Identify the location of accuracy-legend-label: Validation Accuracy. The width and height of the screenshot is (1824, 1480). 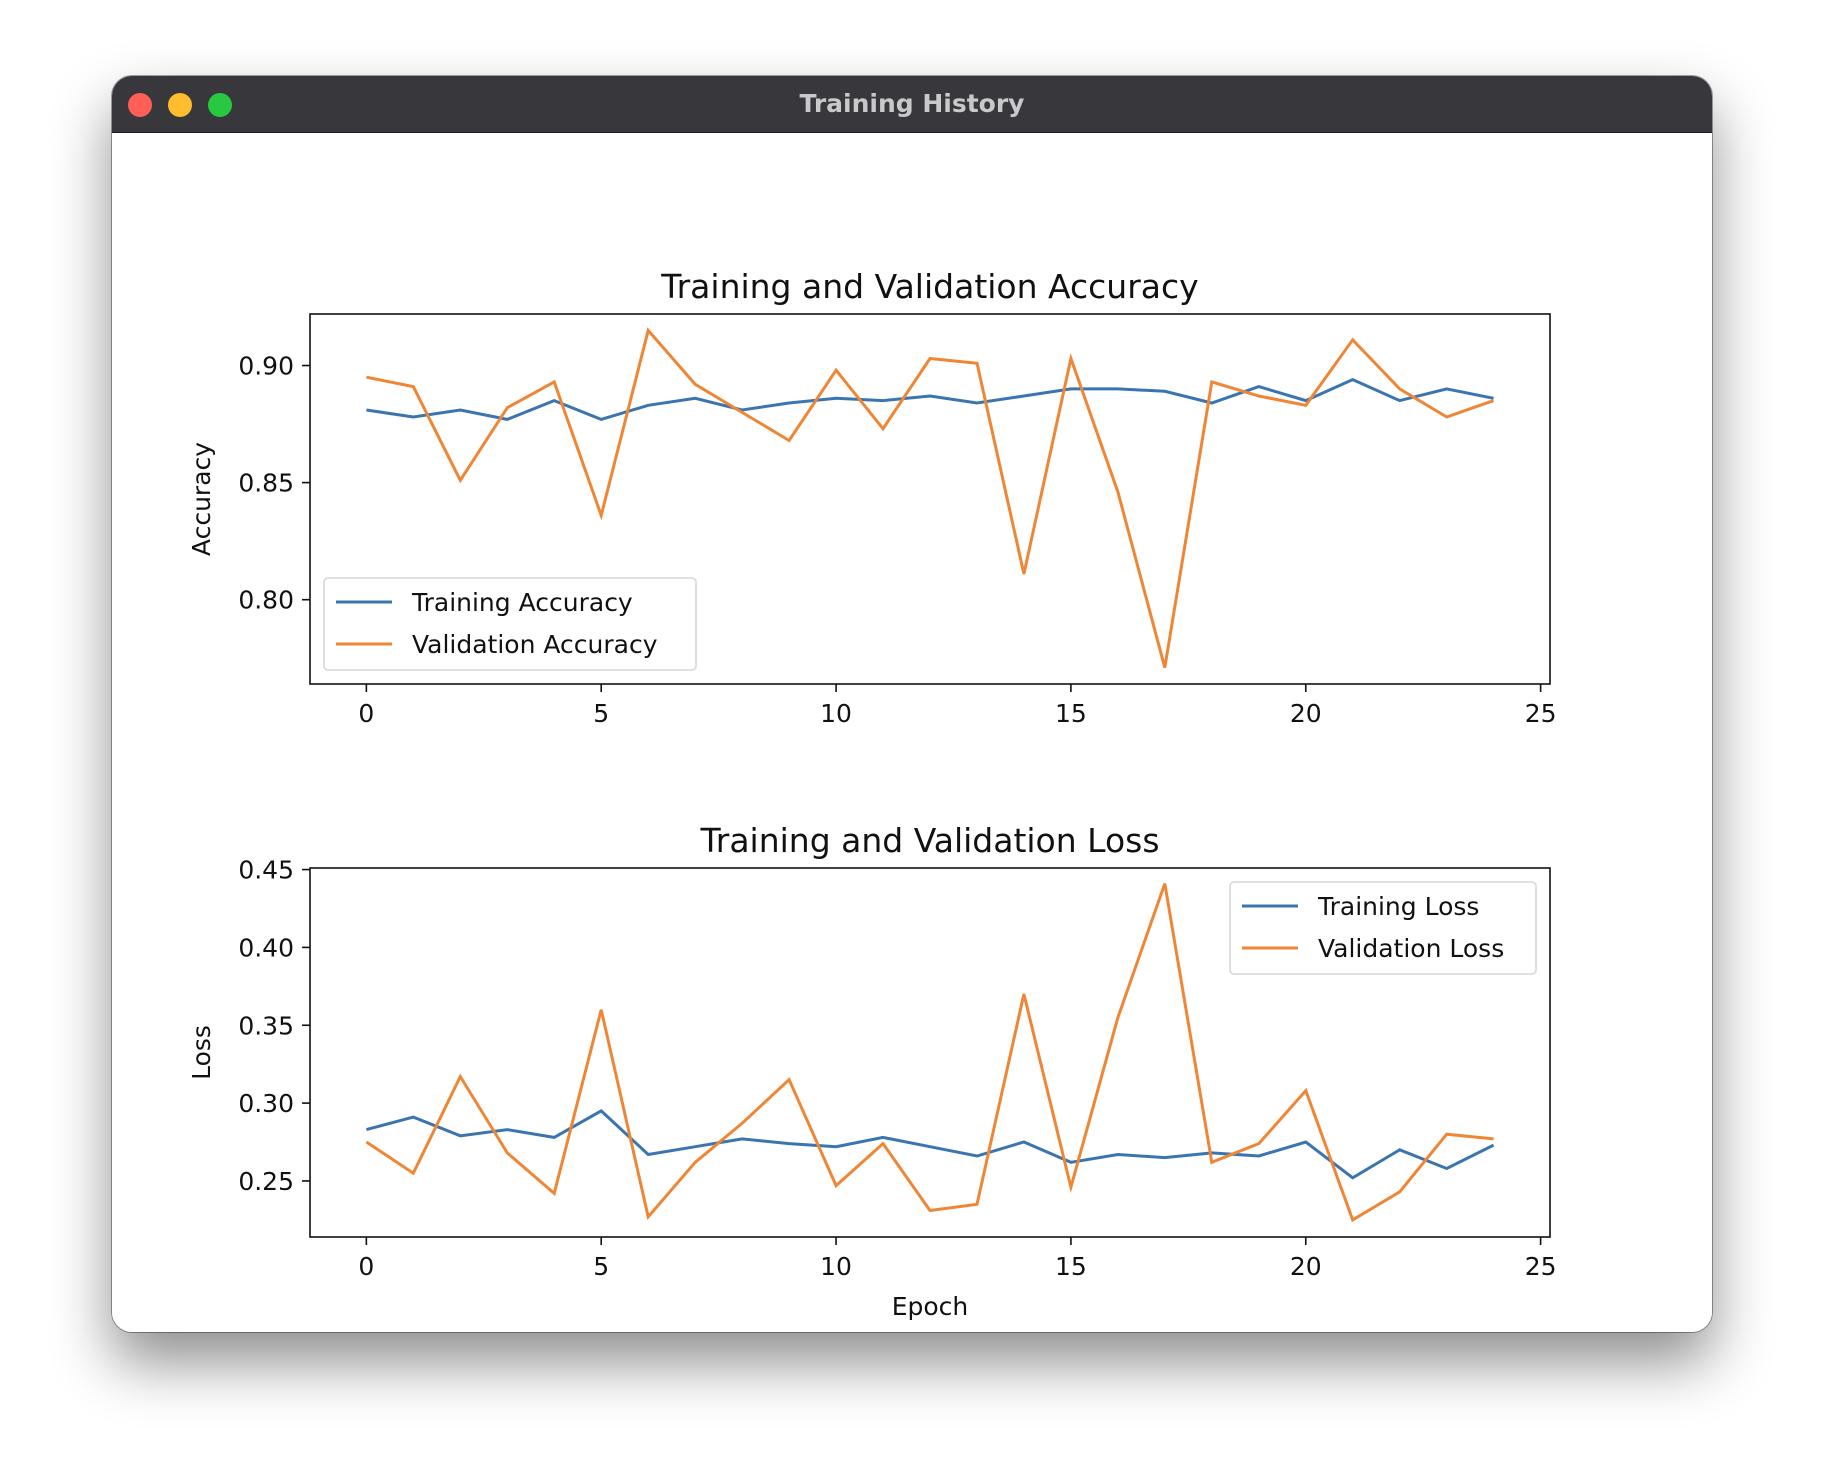
(535, 644).